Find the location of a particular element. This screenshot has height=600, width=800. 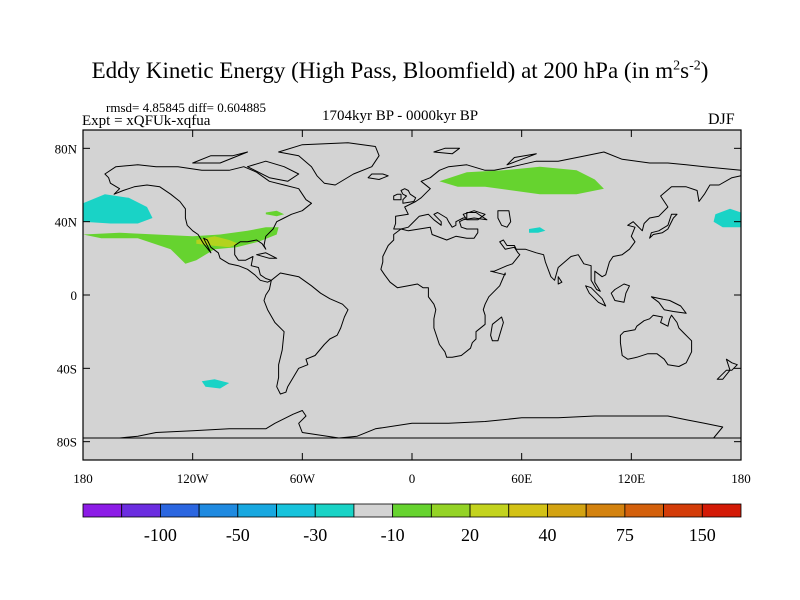

coastline-svalbard is located at coordinates (446, 151).